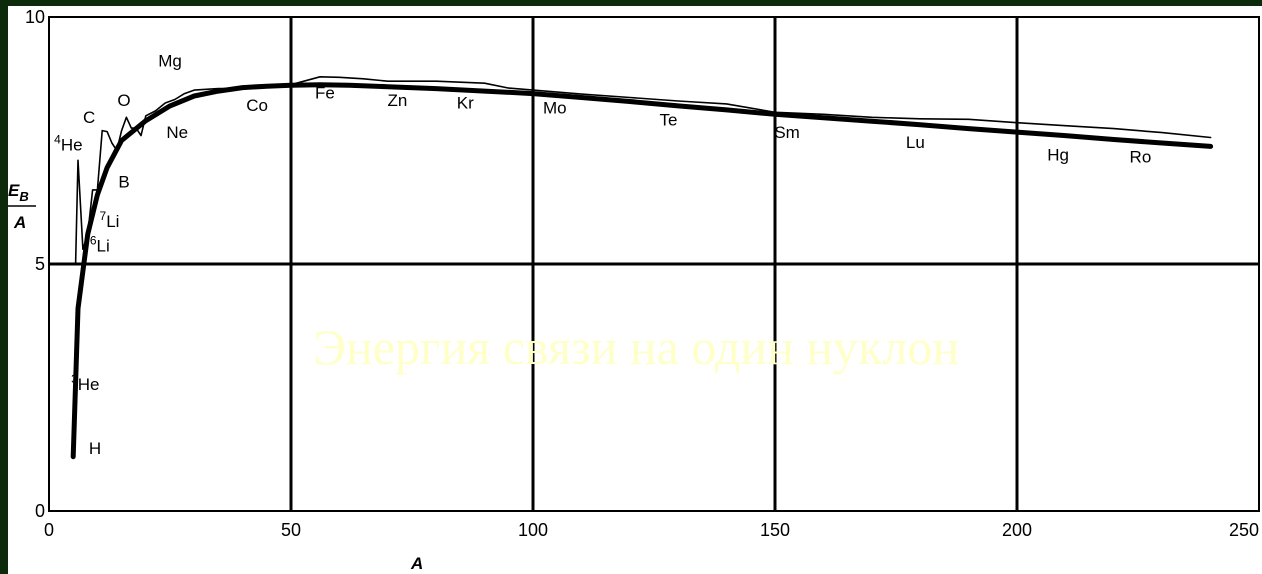  I want to click on svg-text: EB, so click(18, 192).